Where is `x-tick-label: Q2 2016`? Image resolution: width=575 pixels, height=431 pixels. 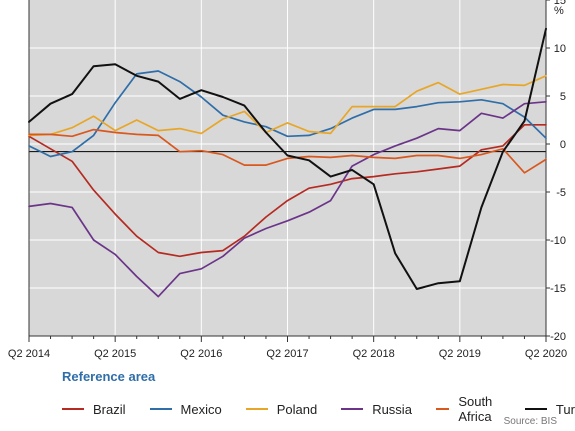 x-tick-label: Q2 2016 is located at coordinates (201, 354).